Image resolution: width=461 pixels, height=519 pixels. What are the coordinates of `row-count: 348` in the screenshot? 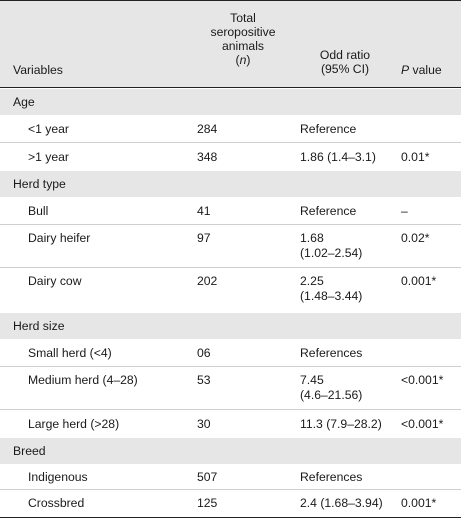 It's located at (207, 157).